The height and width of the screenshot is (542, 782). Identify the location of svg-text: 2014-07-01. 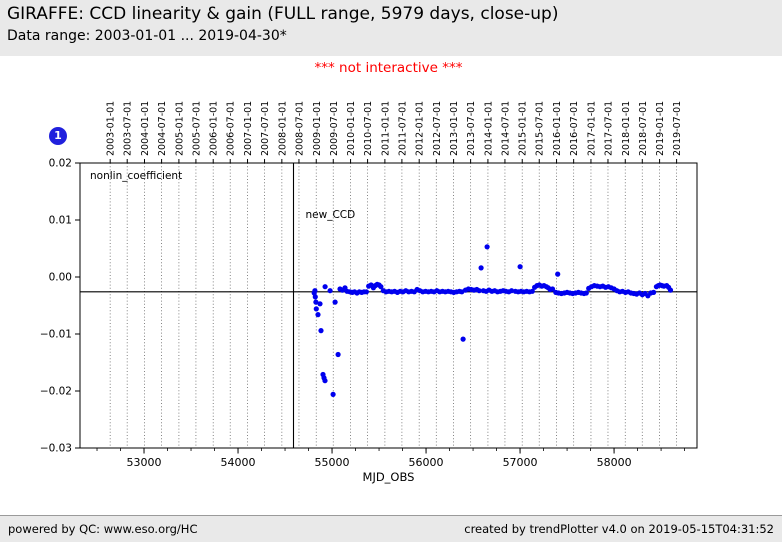
(505, 128).